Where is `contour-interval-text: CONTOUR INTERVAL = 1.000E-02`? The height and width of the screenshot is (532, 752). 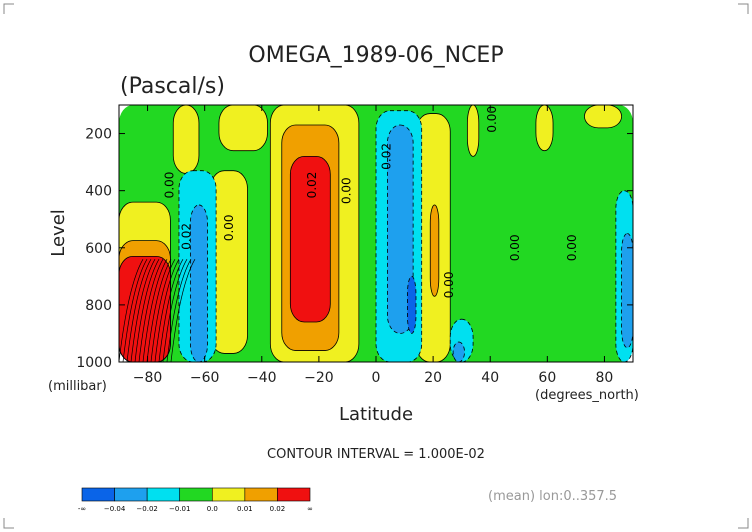
contour-interval-text: CONTOUR INTERVAL = 1.000E-02 is located at coordinates (376, 454).